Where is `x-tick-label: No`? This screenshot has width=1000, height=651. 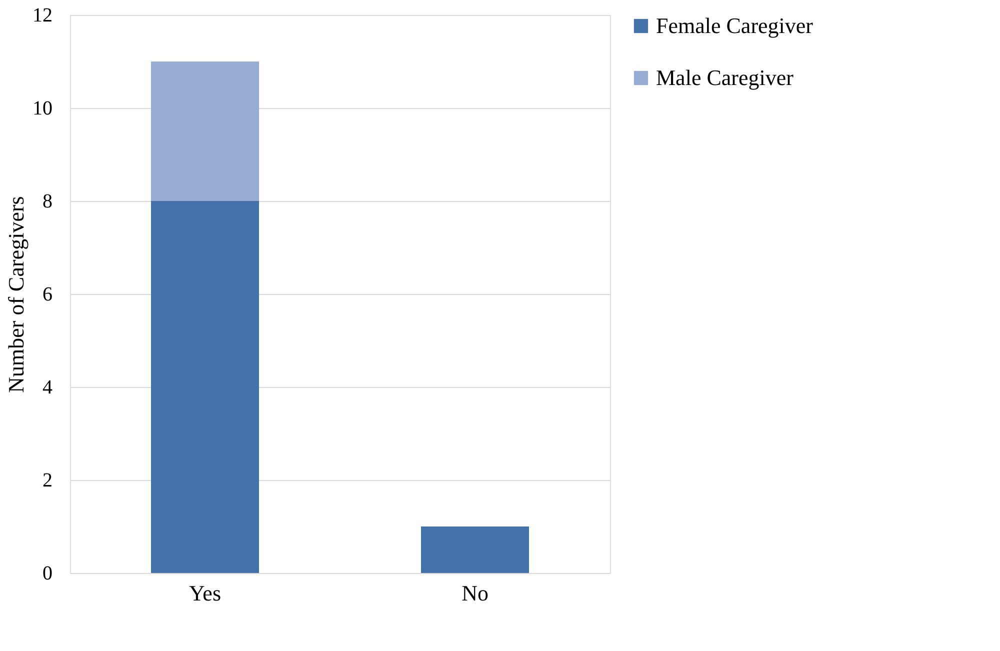
x-tick-label: No is located at coordinates (475, 593).